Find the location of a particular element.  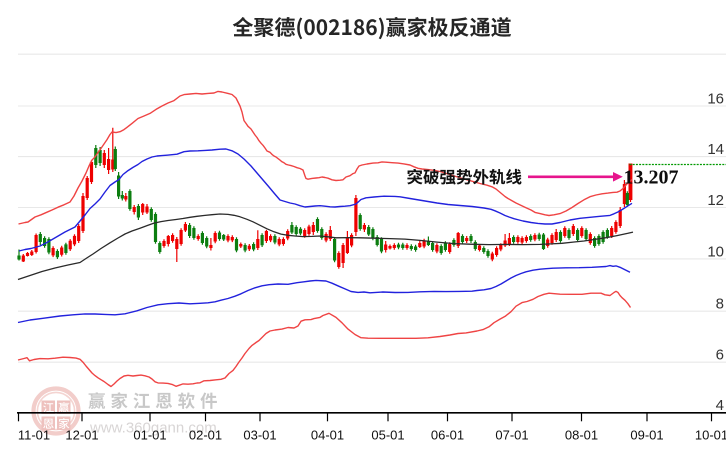

svg-text: 11-01 is located at coordinates (34, 435).